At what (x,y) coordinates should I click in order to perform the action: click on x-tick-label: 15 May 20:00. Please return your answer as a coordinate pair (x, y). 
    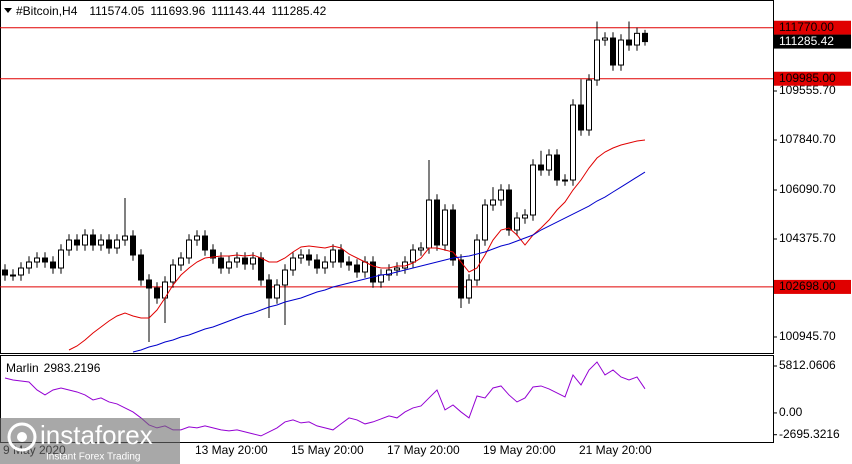
    Looking at the image, I should click on (327, 450).